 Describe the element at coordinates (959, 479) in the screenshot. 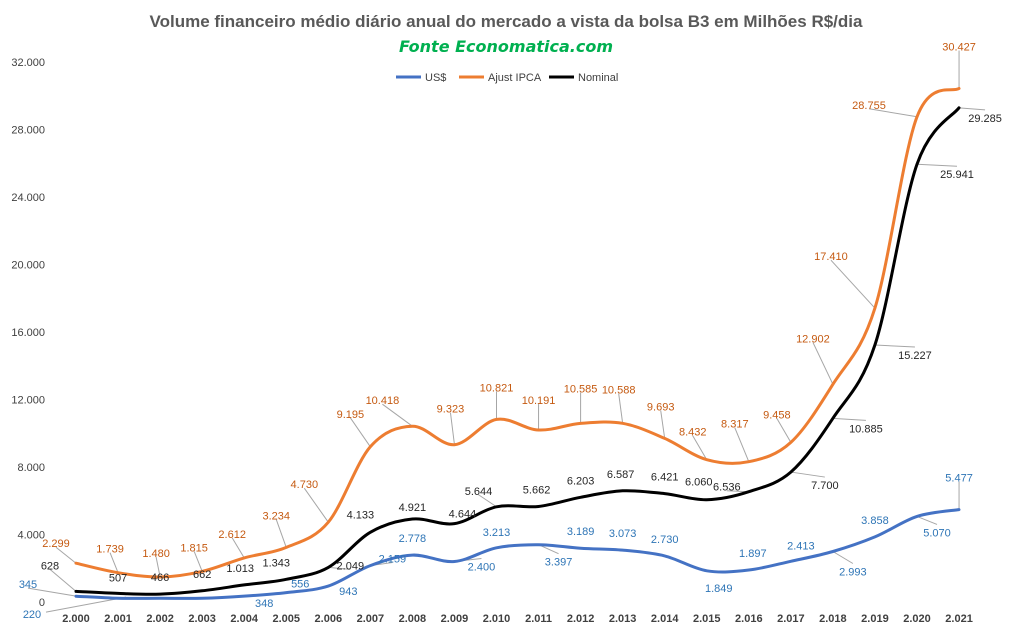

I see `usd-data-label: 5.477` at that location.